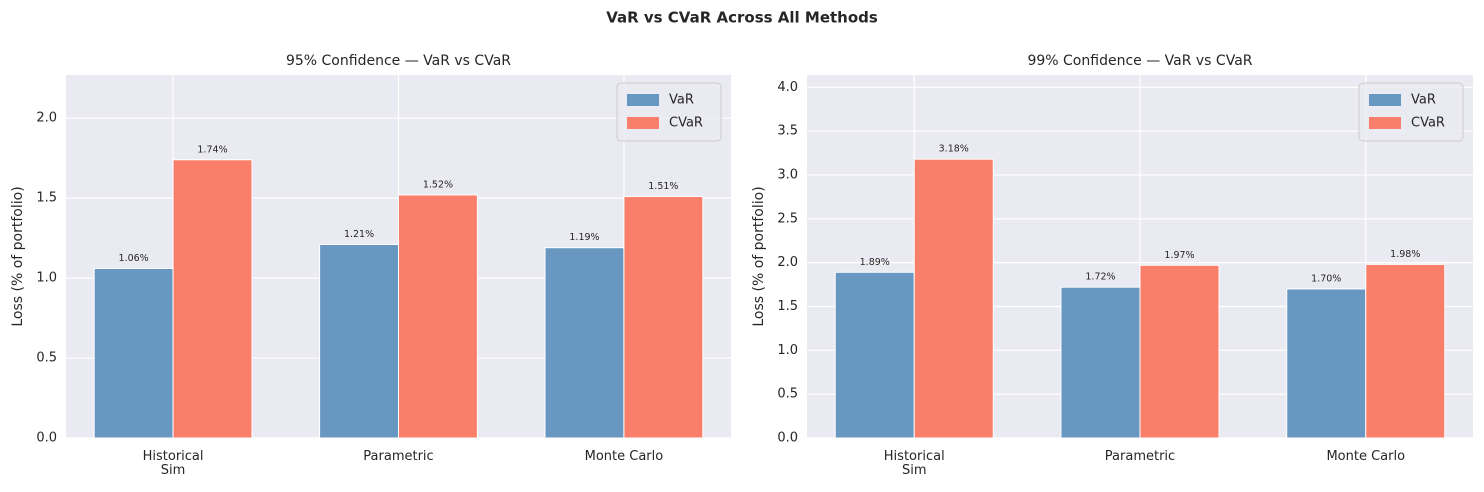 This screenshot has height=492, width=1484. What do you see at coordinates (134, 258) in the screenshot?
I see `value-label: 1.06%` at bounding box center [134, 258].